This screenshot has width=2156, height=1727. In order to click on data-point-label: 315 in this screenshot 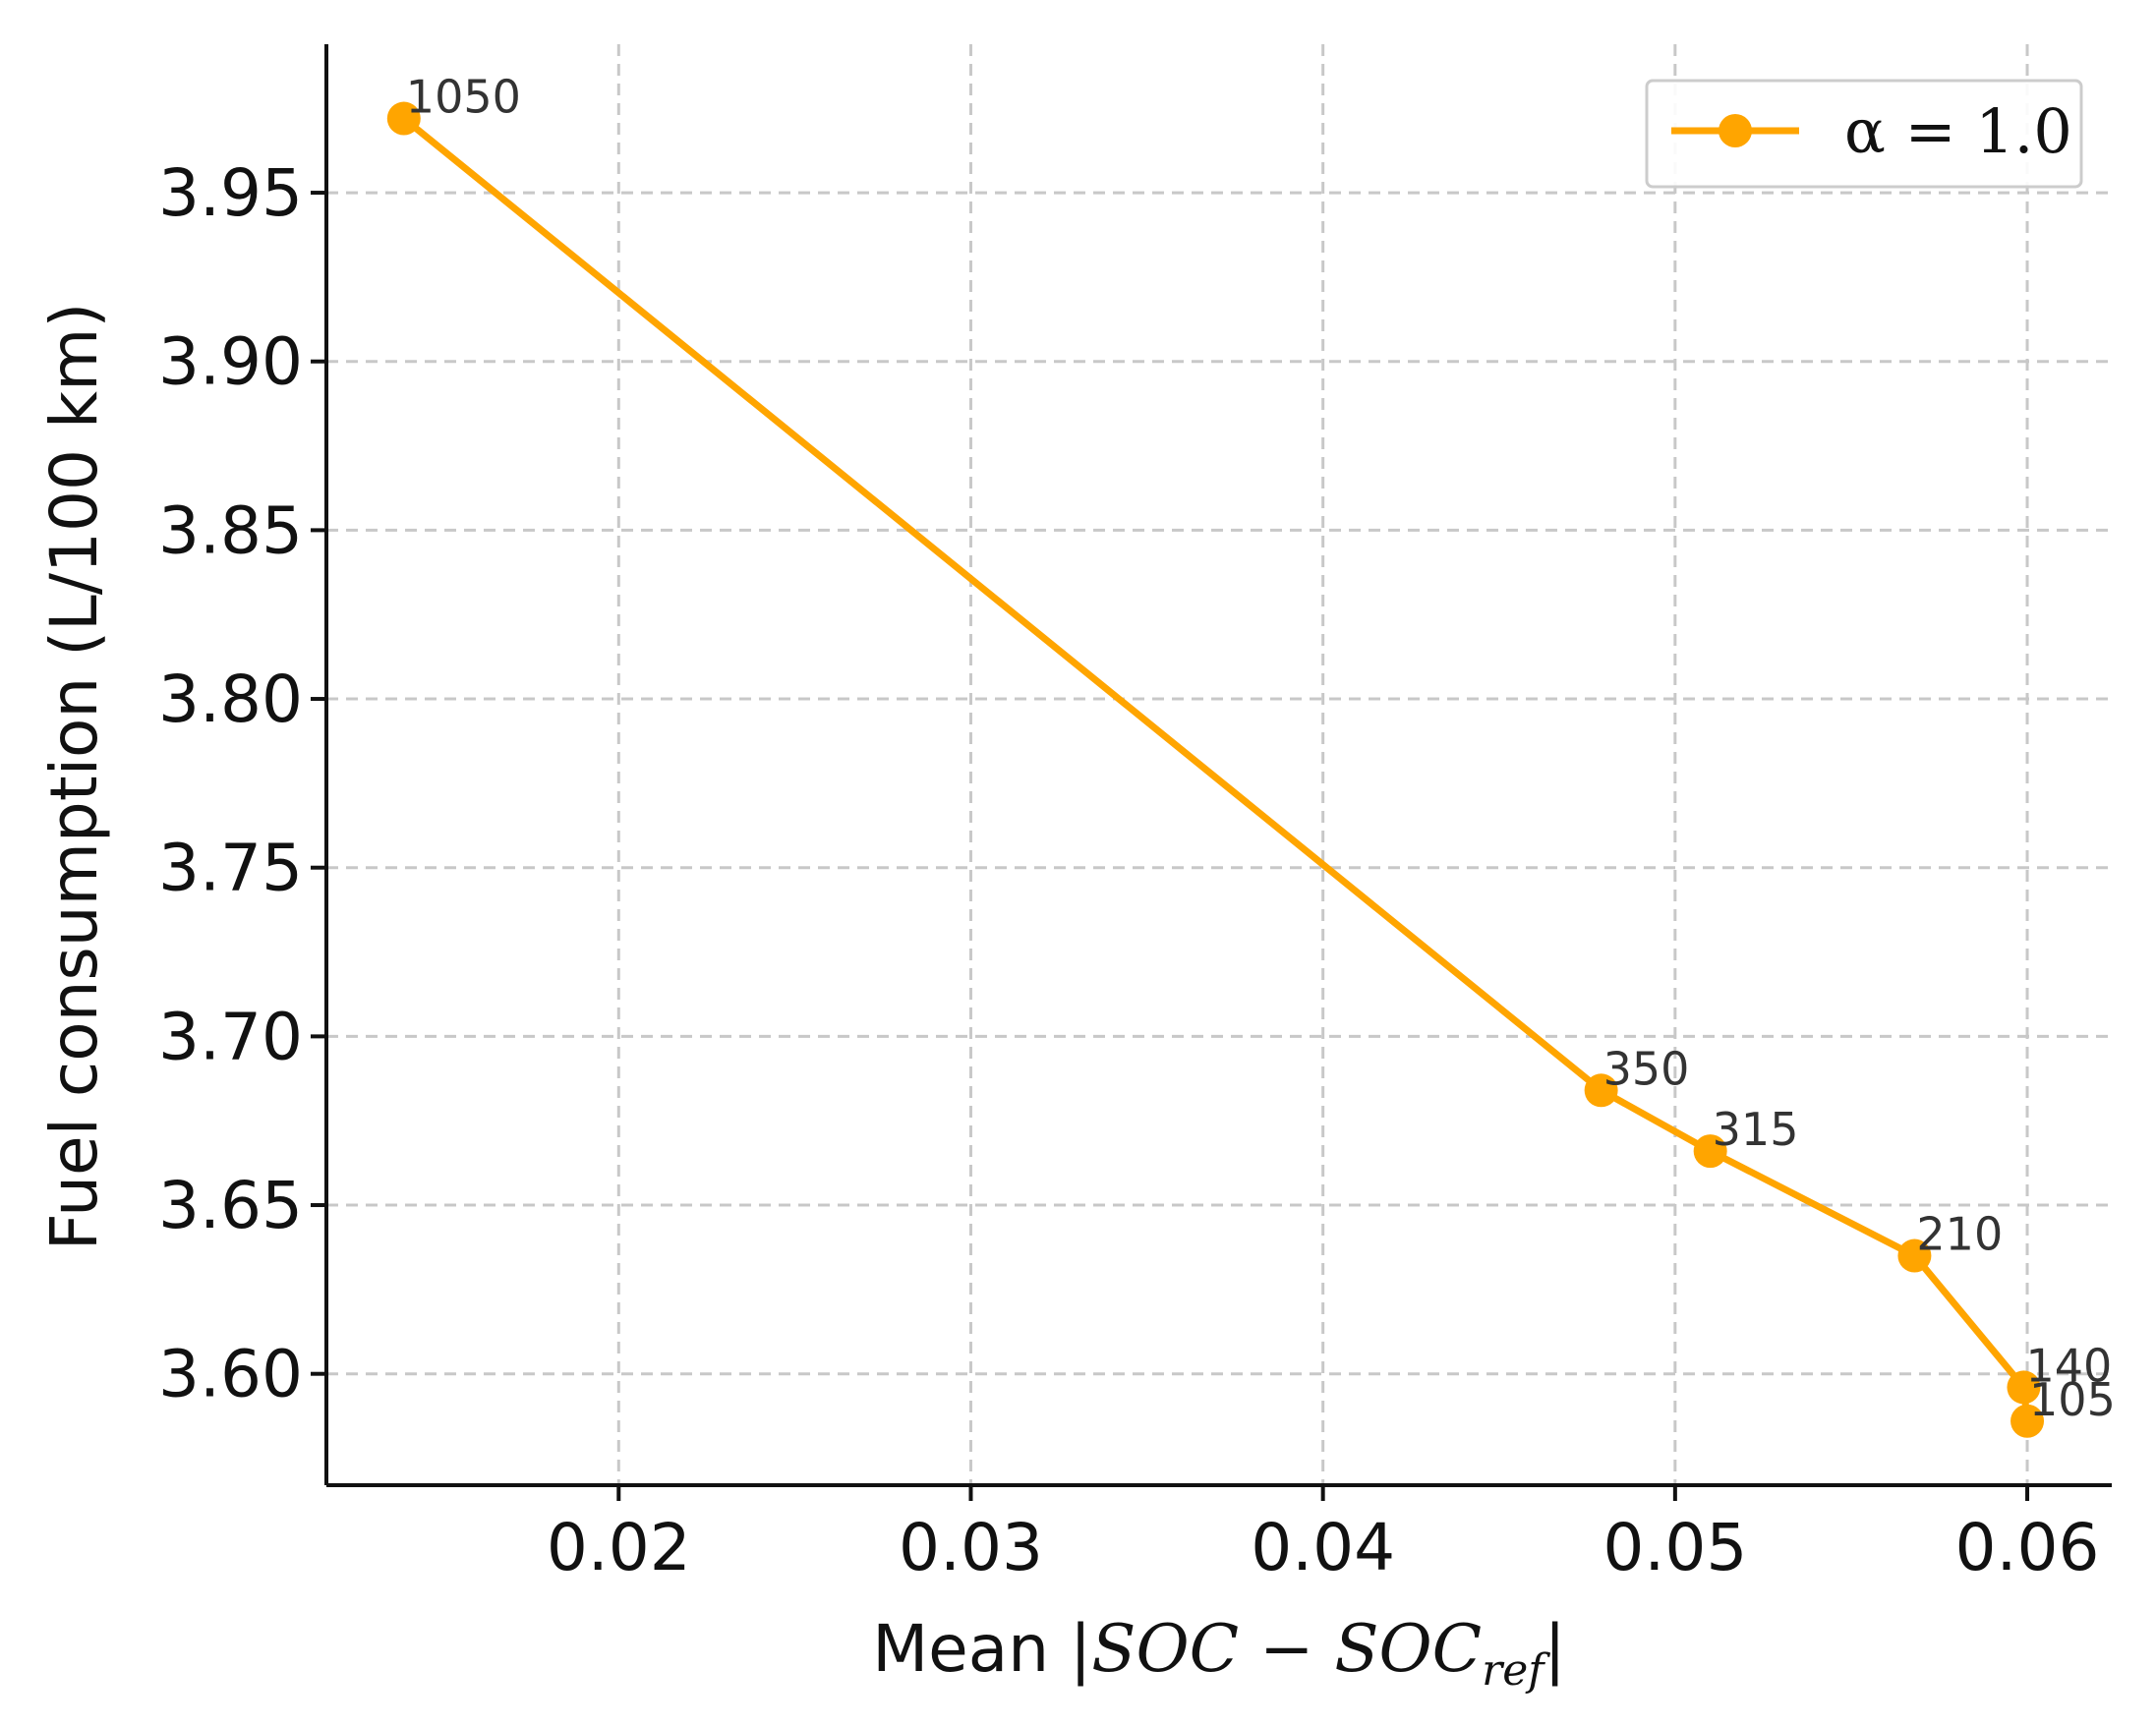, I will do `click(1756, 1130)`.